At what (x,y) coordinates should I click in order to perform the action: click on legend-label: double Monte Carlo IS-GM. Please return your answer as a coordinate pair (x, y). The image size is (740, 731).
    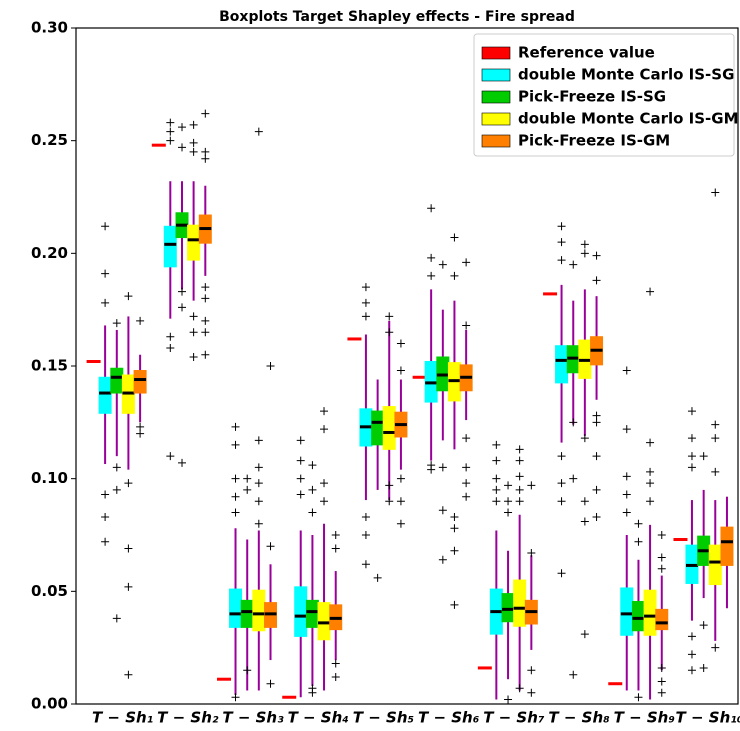
    Looking at the image, I should click on (628, 119).